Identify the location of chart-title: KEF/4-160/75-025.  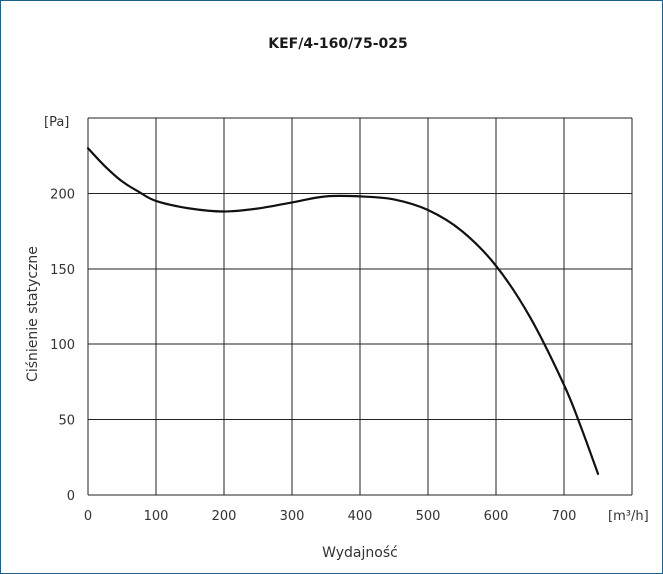
(338, 44).